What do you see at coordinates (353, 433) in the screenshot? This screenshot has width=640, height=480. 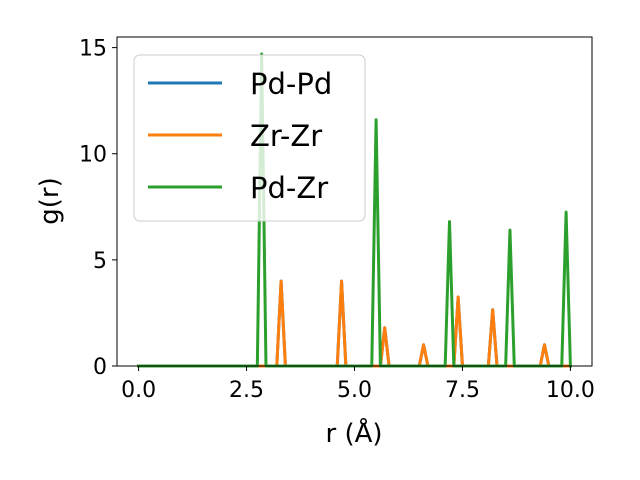 I see `x-axis-label: r (Å)` at bounding box center [353, 433].